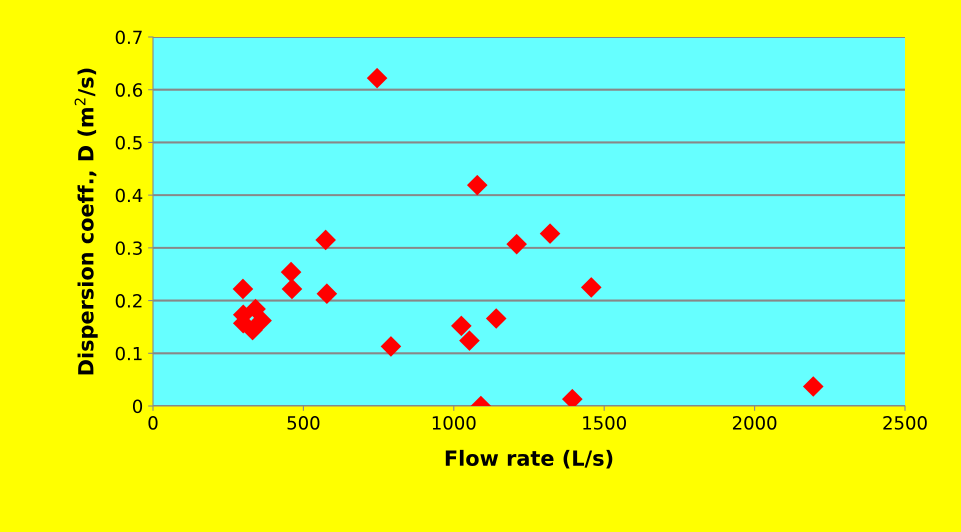 The image size is (961, 532). What do you see at coordinates (454, 423) in the screenshot?
I see `x-tick-label: 1000` at bounding box center [454, 423].